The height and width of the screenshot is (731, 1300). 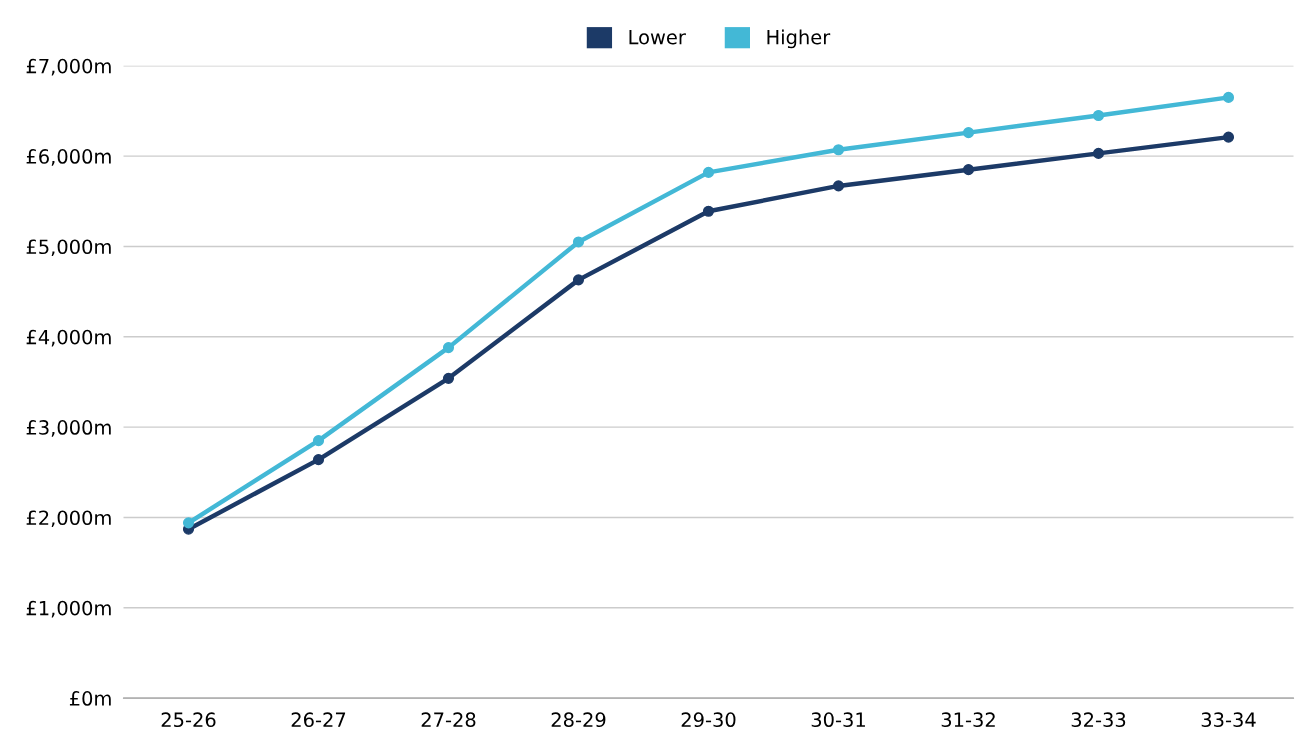 What do you see at coordinates (968, 720) in the screenshot?
I see `x-tick-label: 31-32` at bounding box center [968, 720].